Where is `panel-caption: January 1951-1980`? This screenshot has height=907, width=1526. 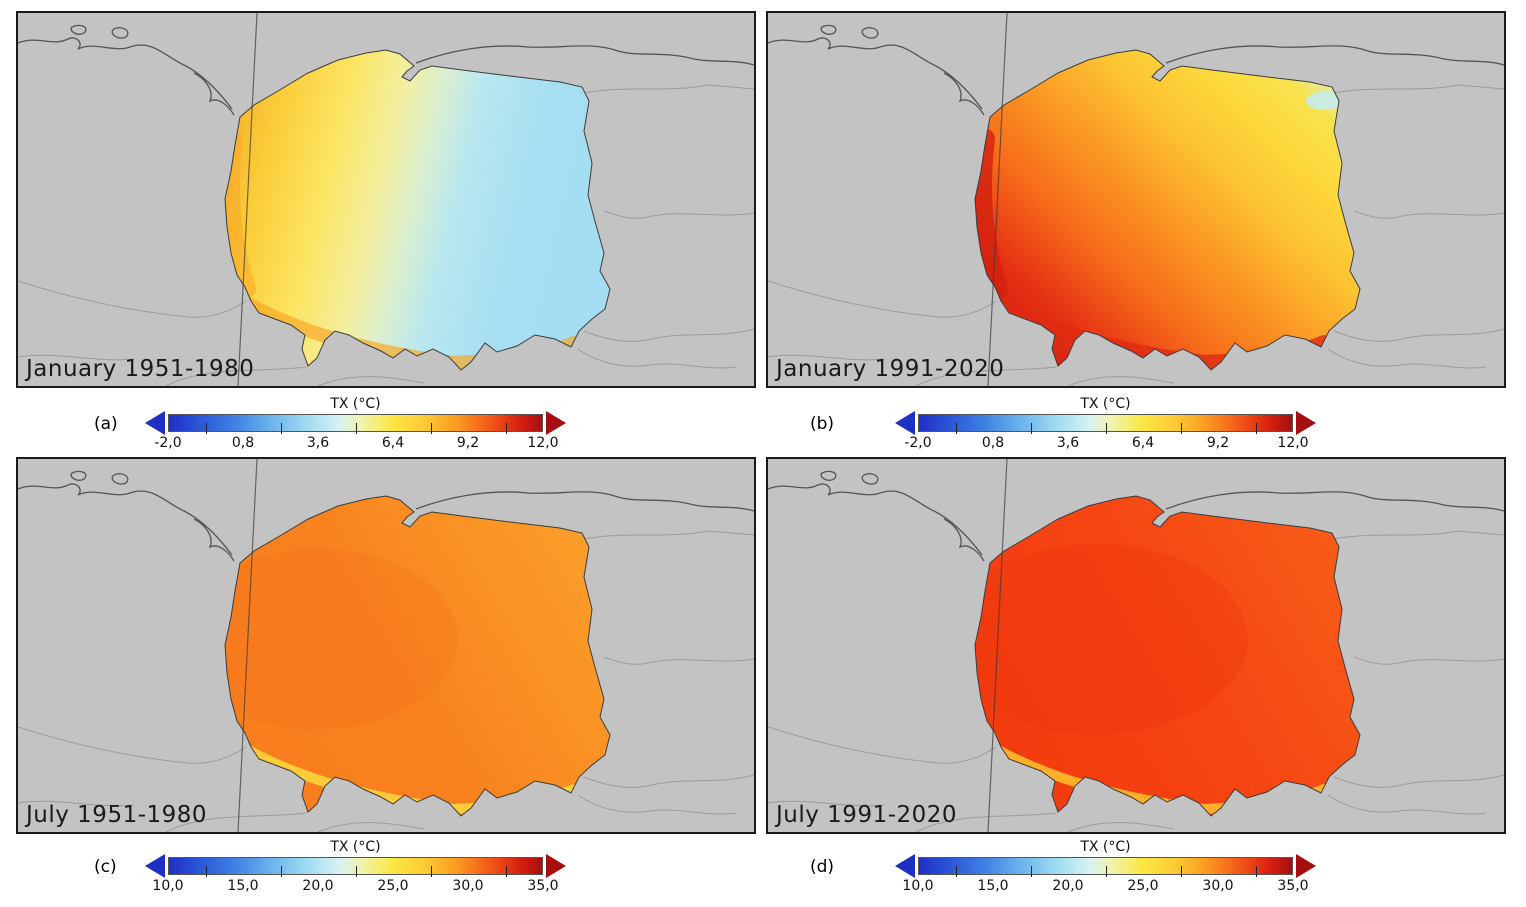
panel-caption: January 1951-1980 is located at coordinates (140, 369).